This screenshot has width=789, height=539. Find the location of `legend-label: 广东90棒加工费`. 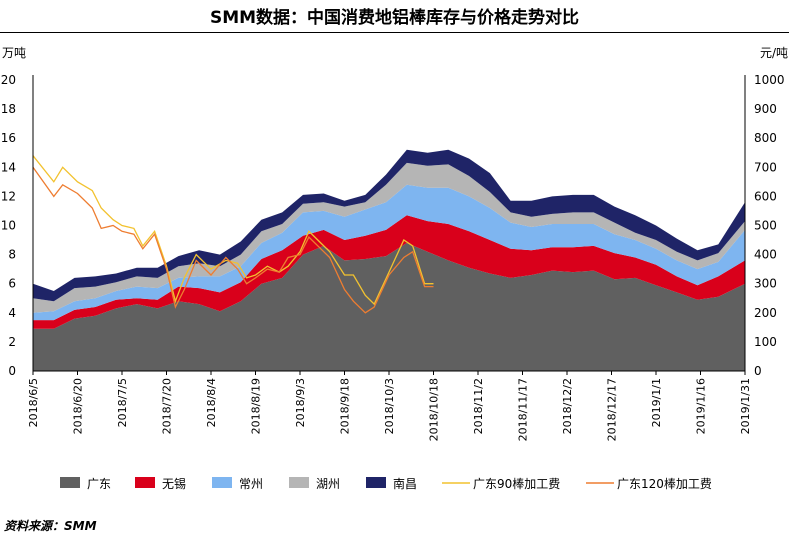

legend-label: 广东90棒加工费 is located at coordinates (516, 484).